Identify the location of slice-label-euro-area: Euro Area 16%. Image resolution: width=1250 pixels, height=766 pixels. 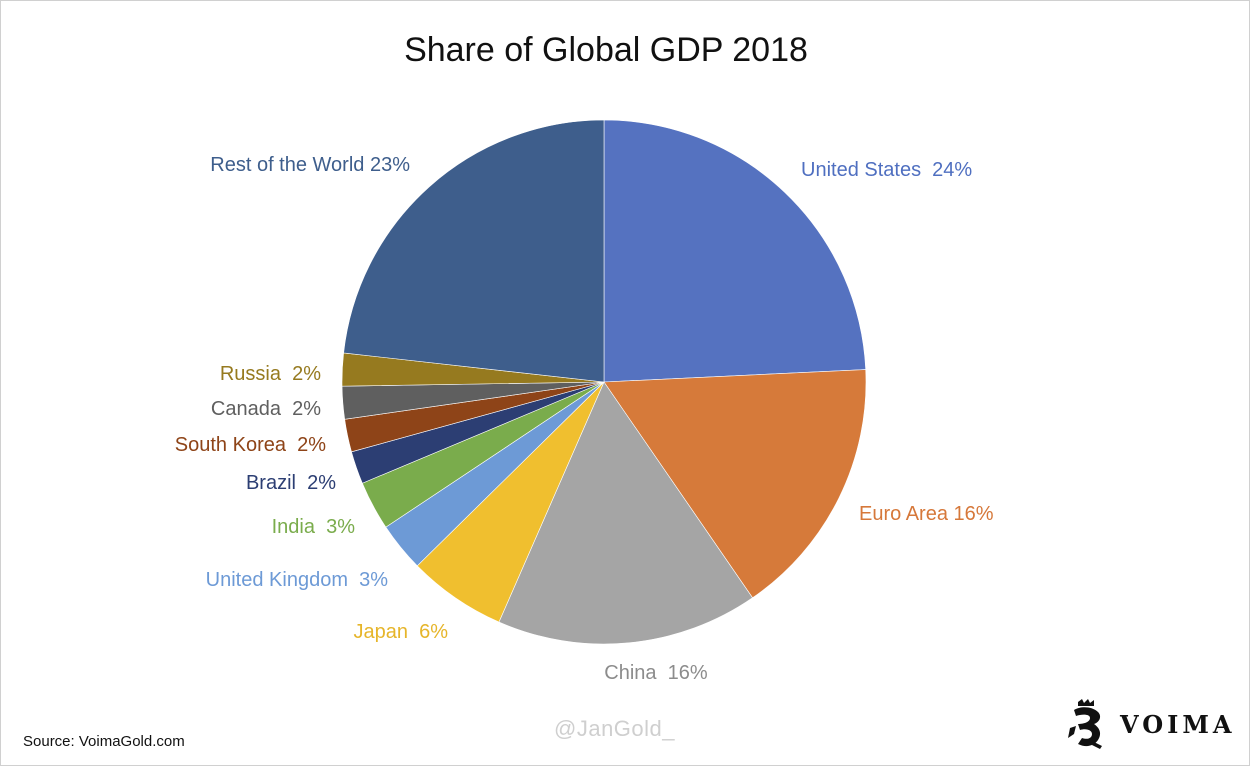
(926, 514).